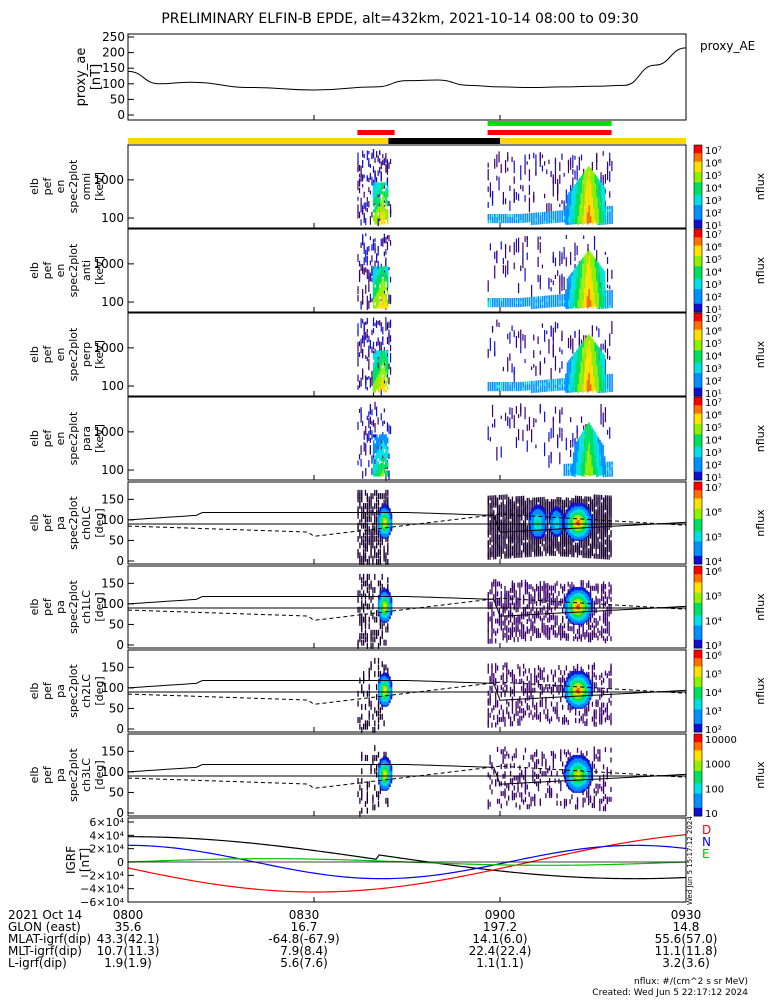  What do you see at coordinates (47, 438) in the screenshot?
I see `energy-3-ylabel-1: pef` at bounding box center [47, 438].